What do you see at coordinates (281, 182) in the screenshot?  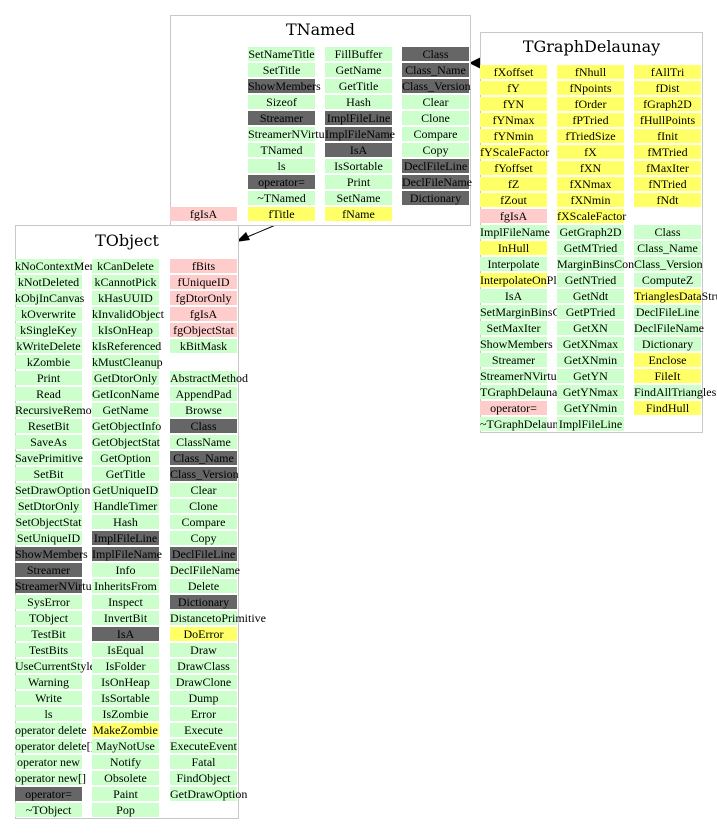 I see `class-member-cell: operator=` at bounding box center [281, 182].